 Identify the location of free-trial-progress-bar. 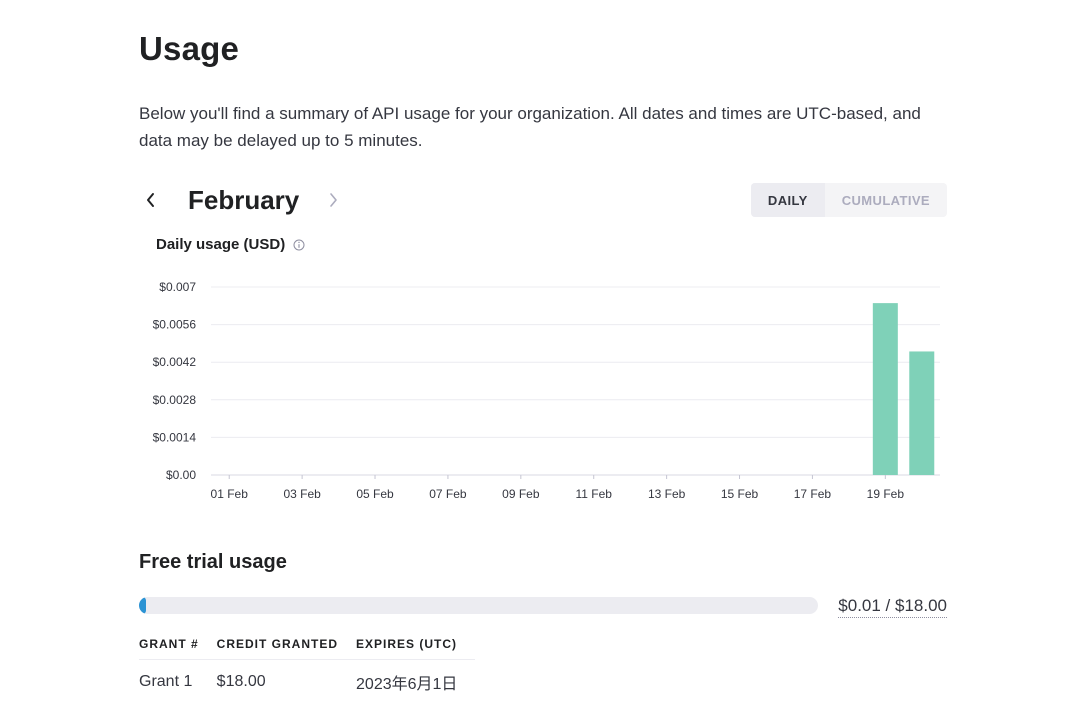
(478, 605).